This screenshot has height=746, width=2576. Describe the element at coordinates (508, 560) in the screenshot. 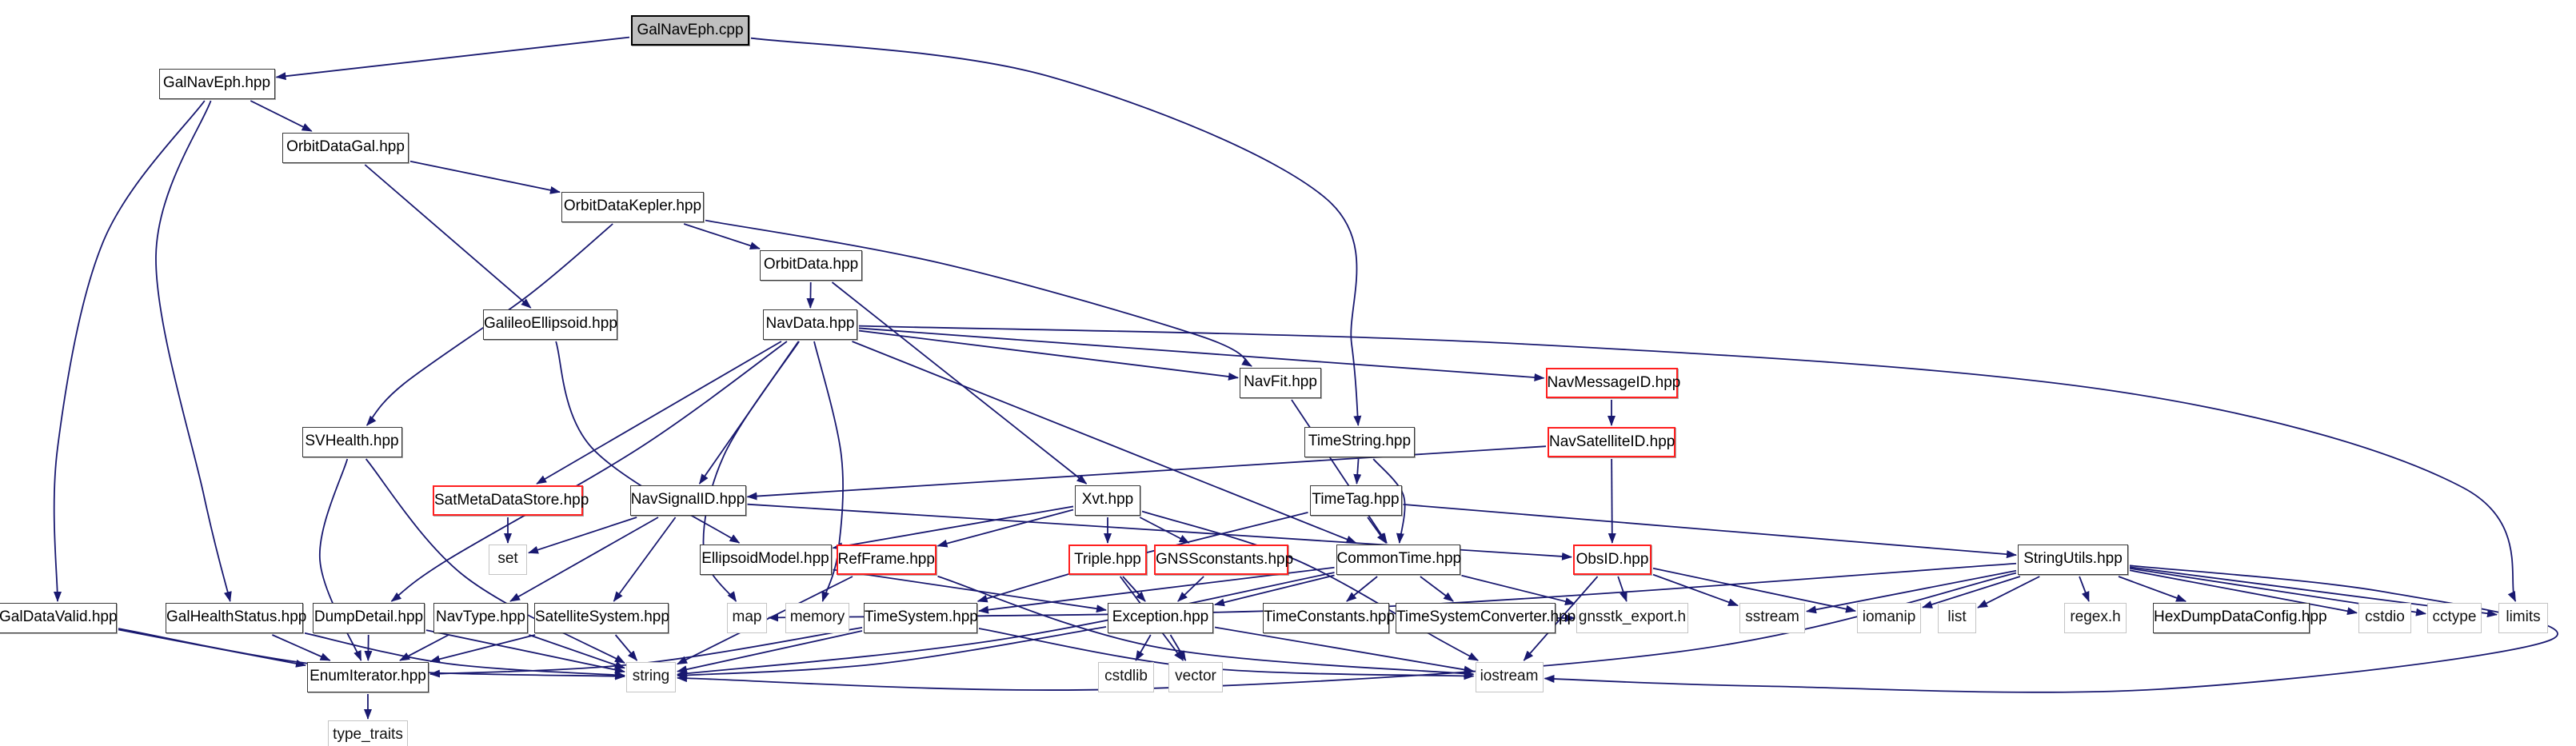

I see `node-set: set` at that location.